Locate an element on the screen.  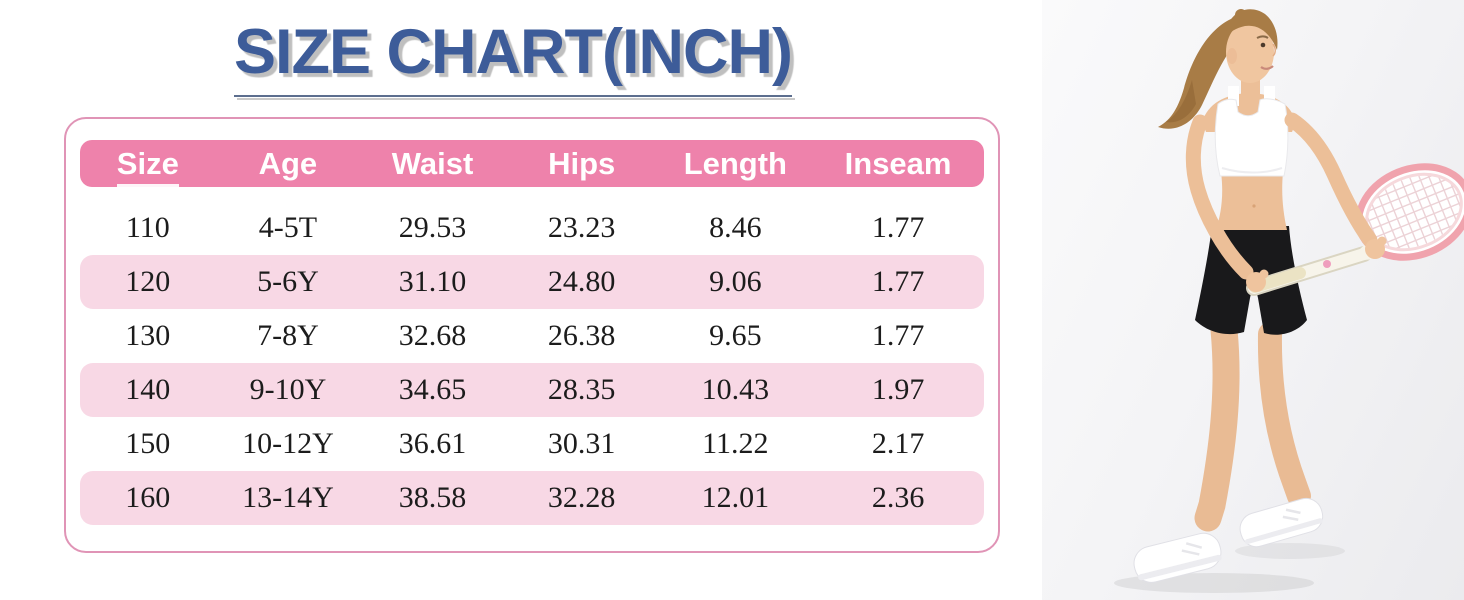
table-cell: 7-8Y is located at coordinates (288, 335).